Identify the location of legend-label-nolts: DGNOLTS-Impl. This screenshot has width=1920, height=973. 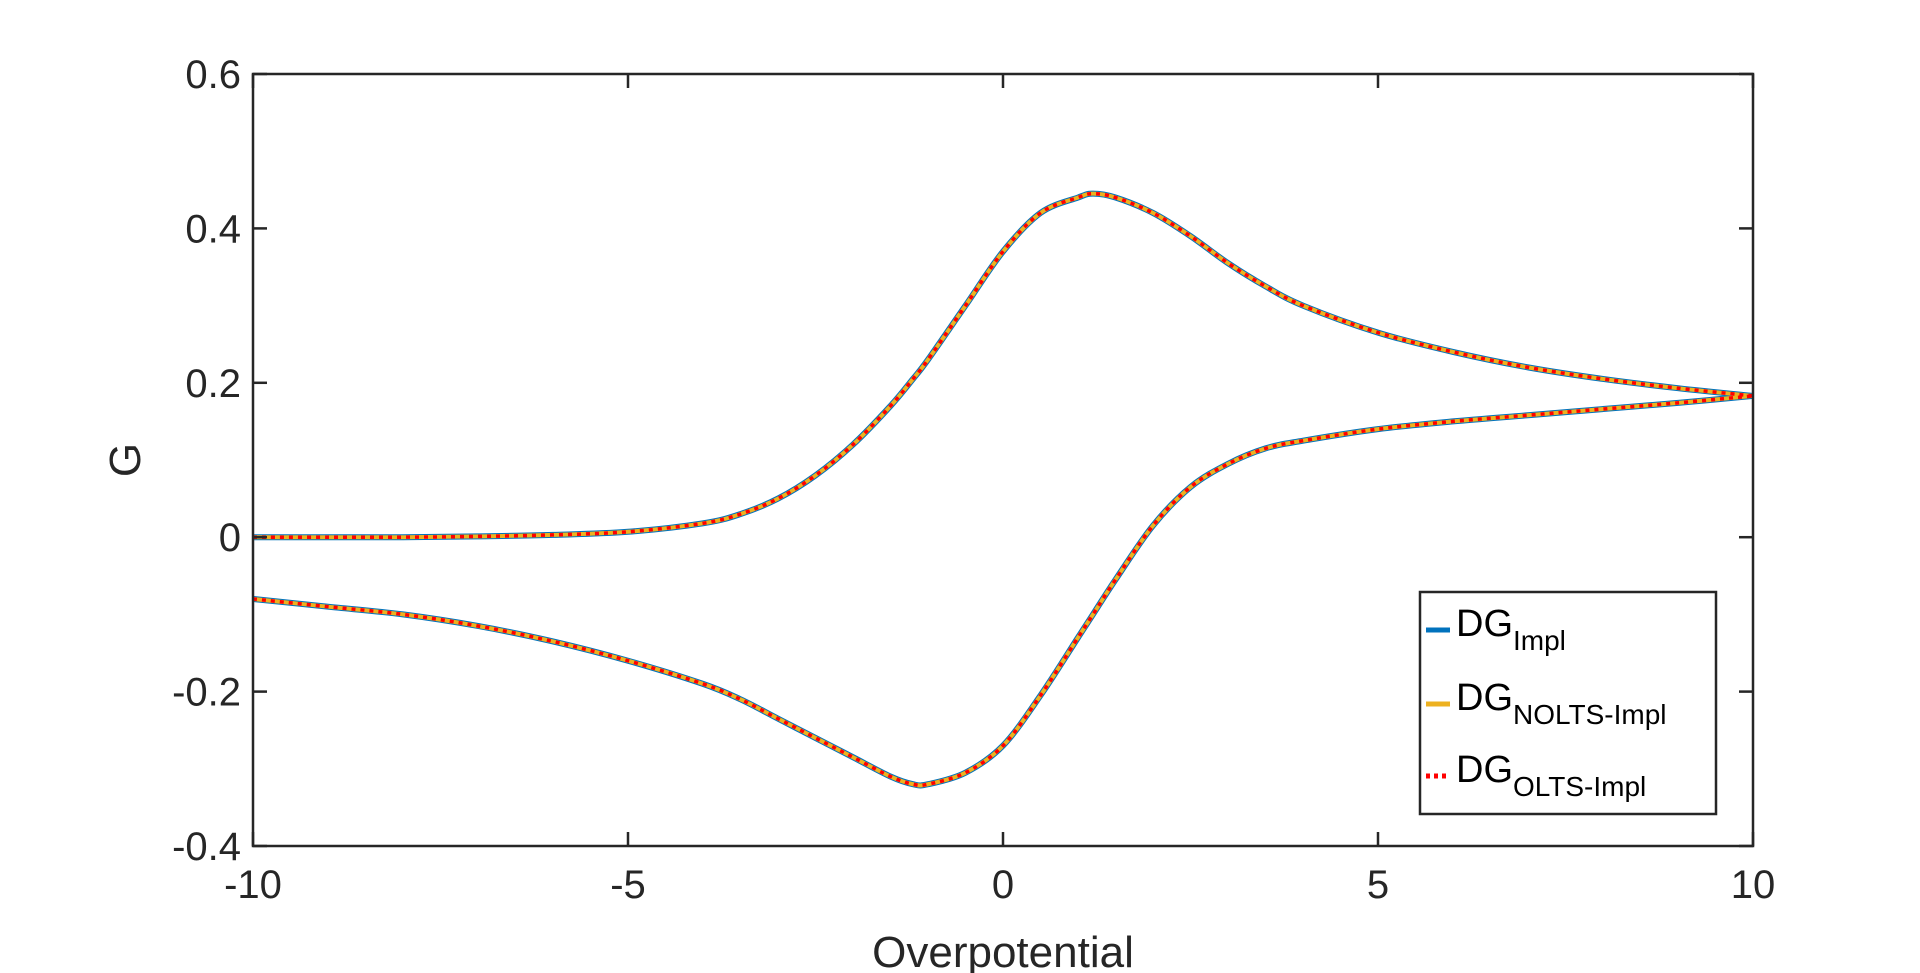
(1561, 703).